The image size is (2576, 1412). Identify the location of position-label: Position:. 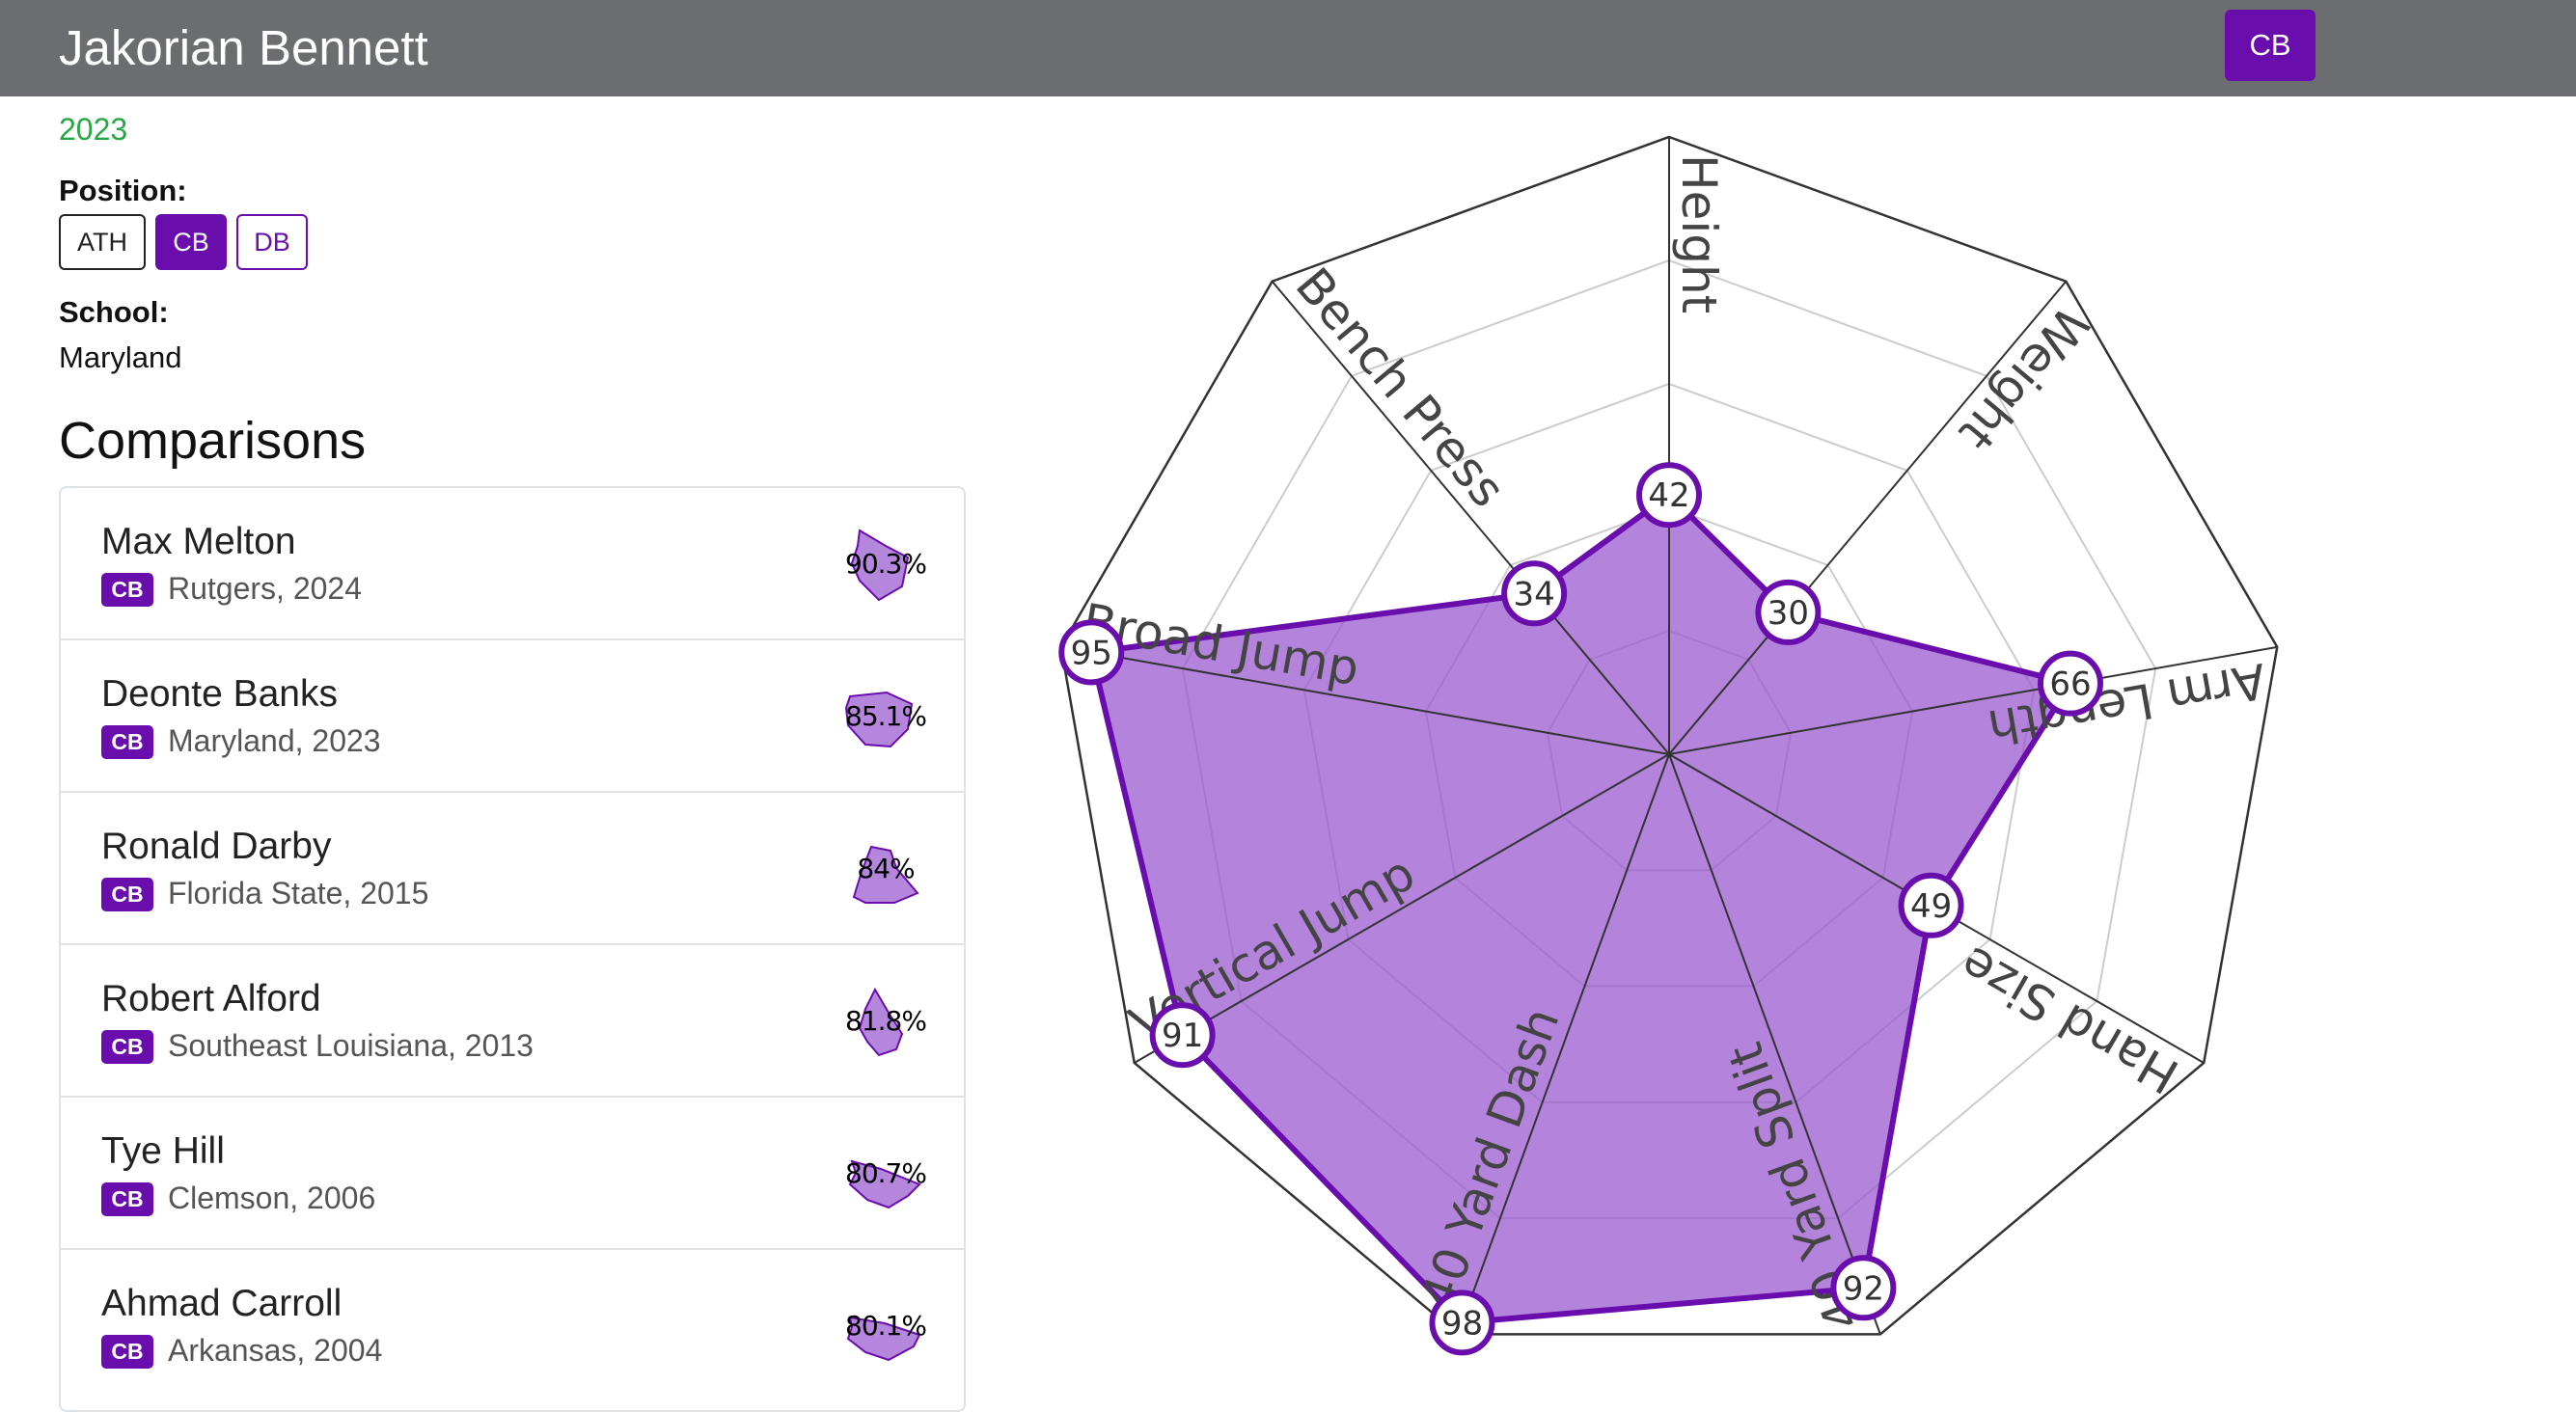
(123, 191).